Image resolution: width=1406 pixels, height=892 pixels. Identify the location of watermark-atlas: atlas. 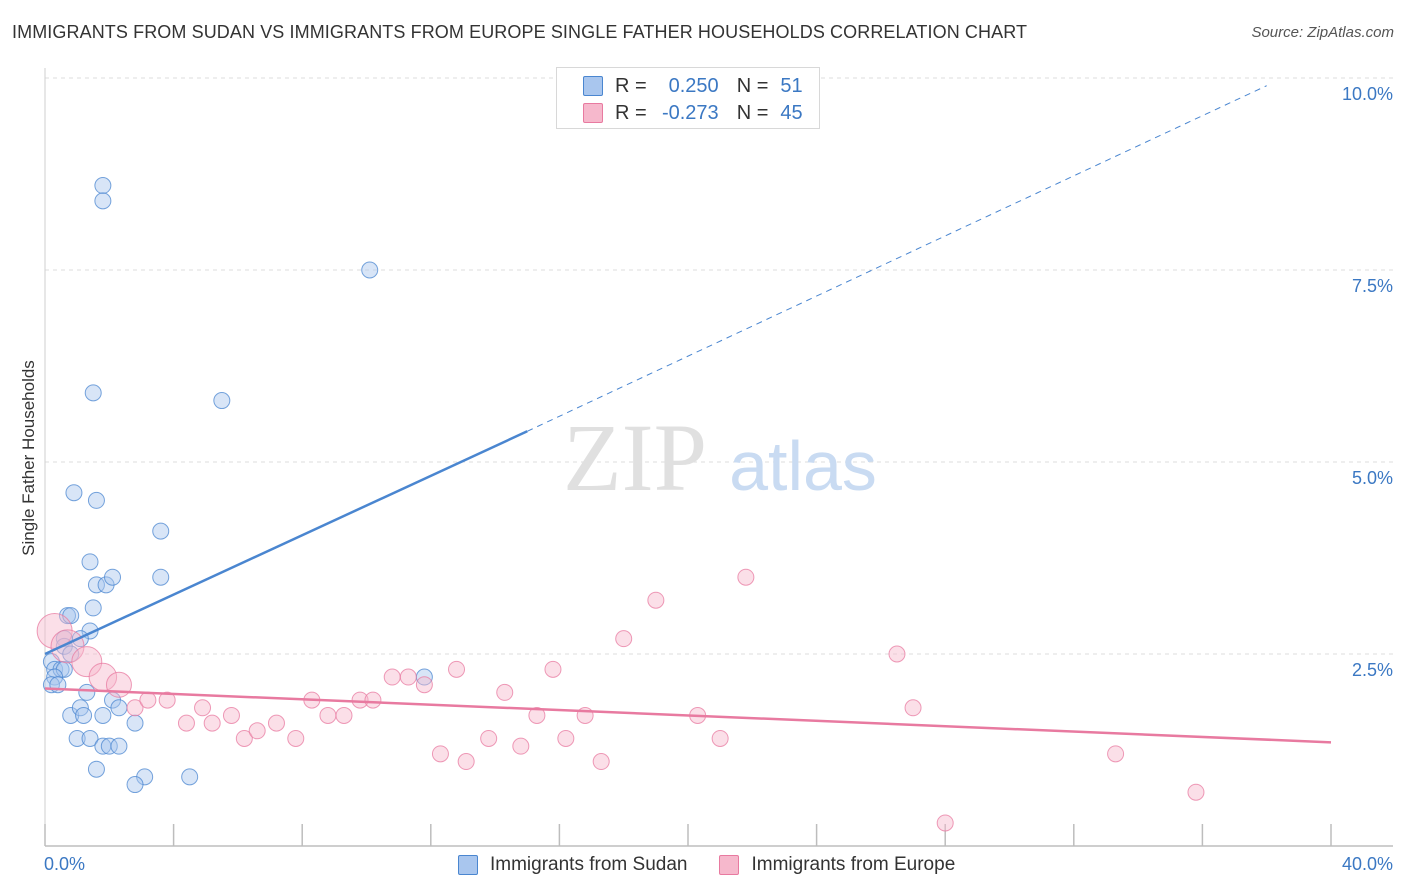
(803, 466).